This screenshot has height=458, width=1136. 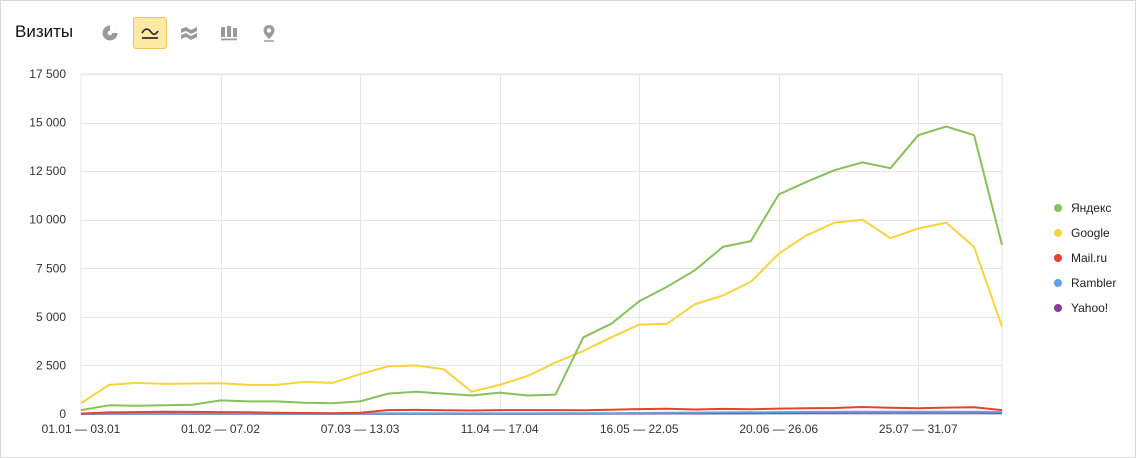 What do you see at coordinates (51, 317) in the screenshot?
I see `y-tick-label: 5 000` at bounding box center [51, 317].